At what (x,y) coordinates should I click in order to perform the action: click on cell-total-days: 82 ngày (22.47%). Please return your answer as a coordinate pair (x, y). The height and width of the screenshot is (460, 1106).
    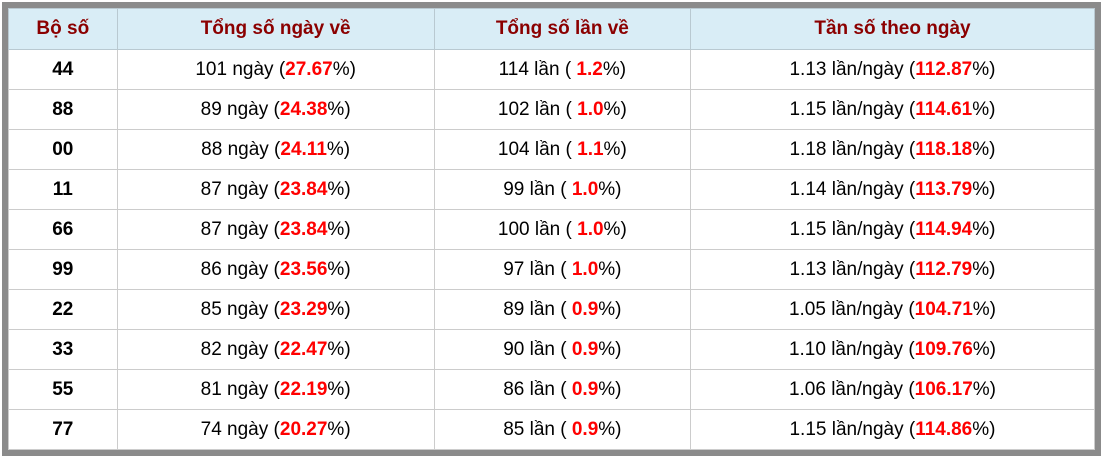
    Looking at the image, I should click on (275, 349).